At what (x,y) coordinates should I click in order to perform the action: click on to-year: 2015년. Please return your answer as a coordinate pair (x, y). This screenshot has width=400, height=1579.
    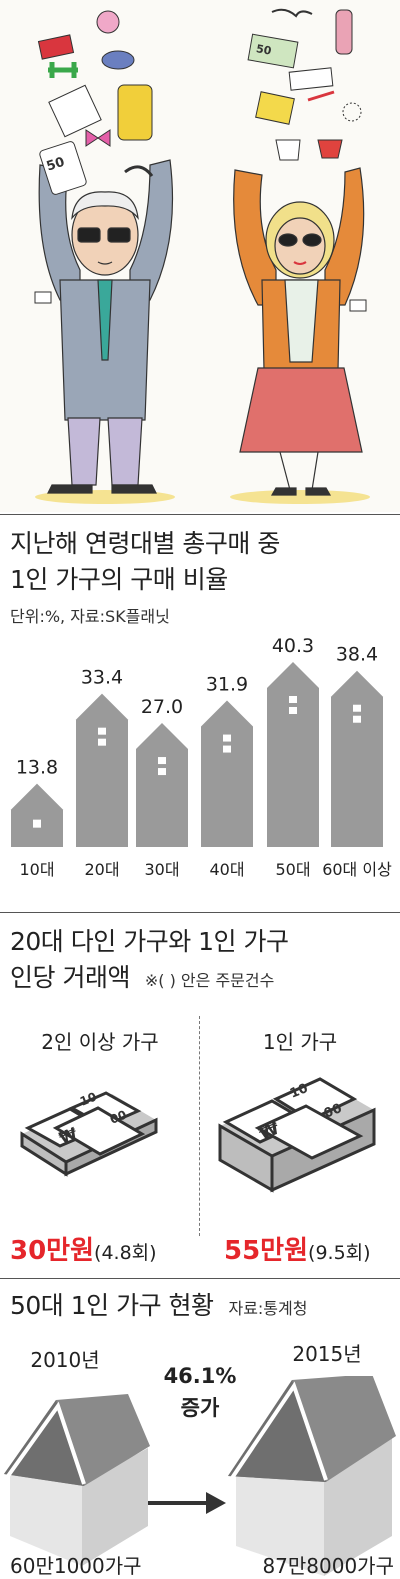
    Looking at the image, I should click on (327, 1354).